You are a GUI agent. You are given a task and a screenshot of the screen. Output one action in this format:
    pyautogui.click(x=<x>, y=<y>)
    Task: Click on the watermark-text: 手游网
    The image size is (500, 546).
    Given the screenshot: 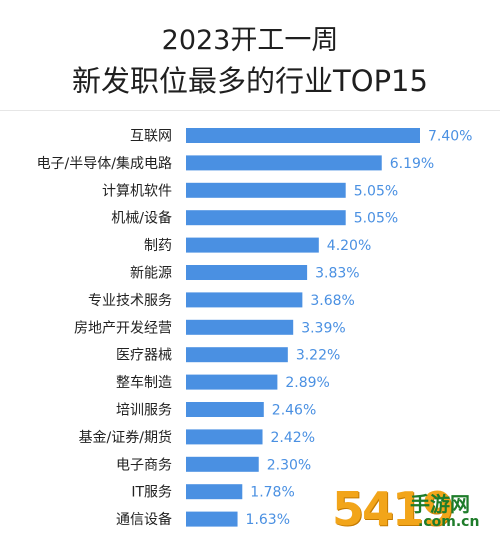 What is the action you would take?
    pyautogui.click(x=440, y=504)
    